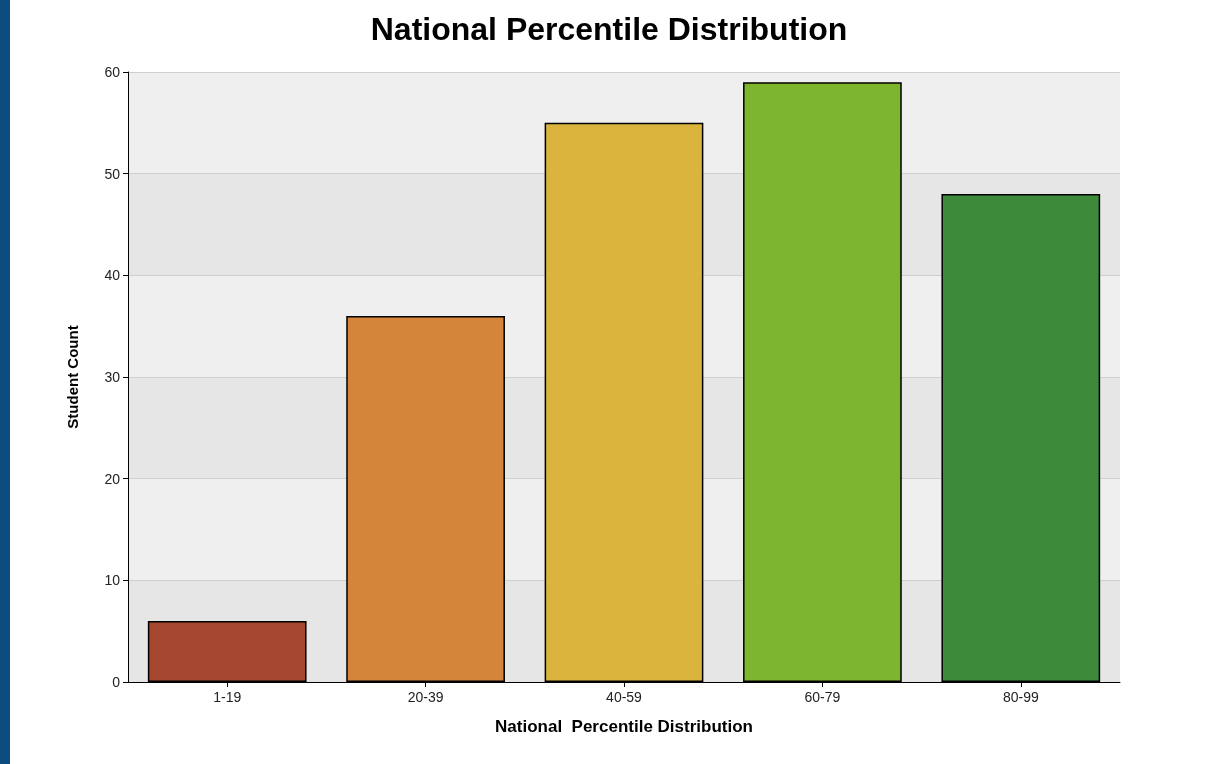 Image resolution: width=1208 pixels, height=764 pixels. What do you see at coordinates (624, 697) in the screenshot?
I see `x-tick-label: 40-59` at bounding box center [624, 697].